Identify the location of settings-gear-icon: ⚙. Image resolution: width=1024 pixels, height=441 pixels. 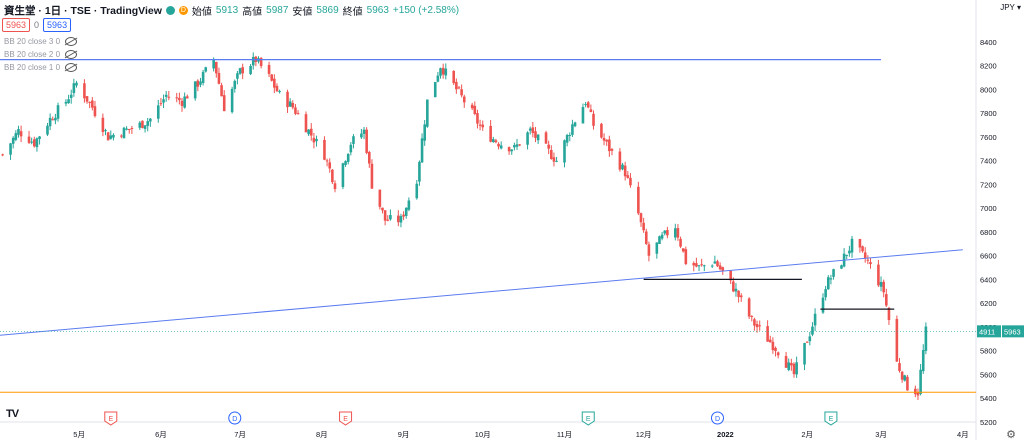
(1011, 435).